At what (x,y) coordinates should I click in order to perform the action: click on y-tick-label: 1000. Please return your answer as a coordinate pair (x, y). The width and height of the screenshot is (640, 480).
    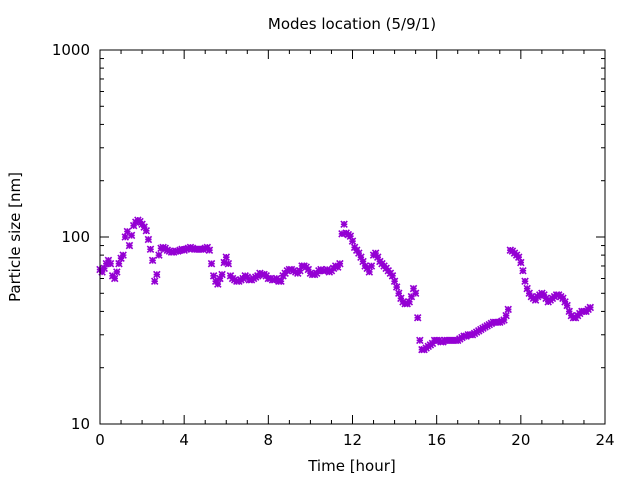
    Looking at the image, I should click on (71, 50).